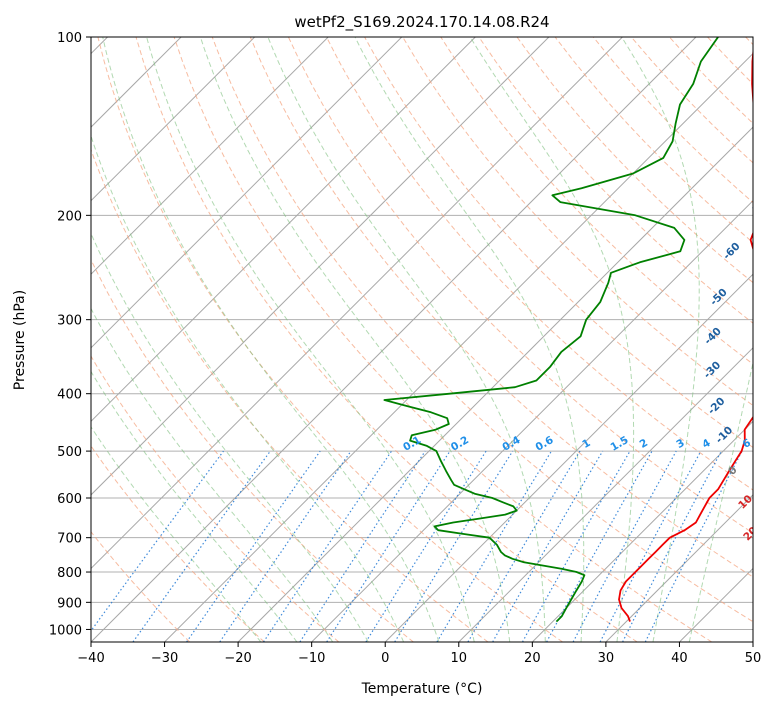 The image size is (775, 708). What do you see at coordinates (90, 658) in the screenshot?
I see `x-tick-label: −40` at bounding box center [90, 658].